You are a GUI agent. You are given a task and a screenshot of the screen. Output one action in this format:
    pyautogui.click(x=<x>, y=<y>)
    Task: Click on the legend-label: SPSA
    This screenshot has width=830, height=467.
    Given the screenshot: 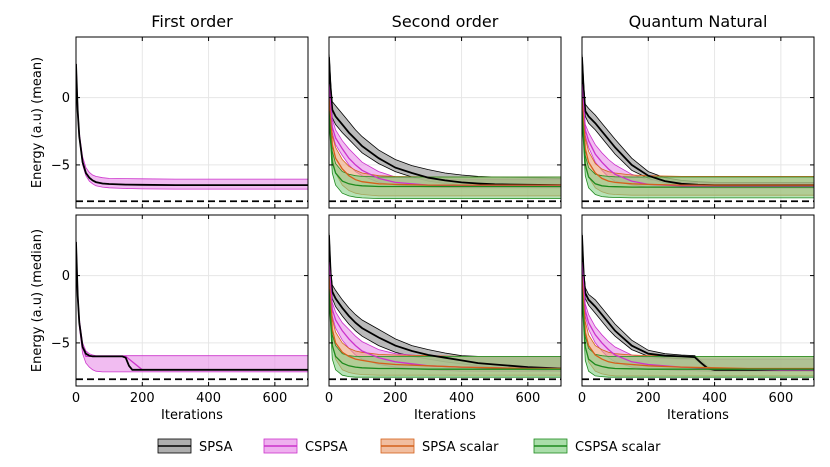 What is the action you would take?
    pyautogui.click(x=216, y=447)
    